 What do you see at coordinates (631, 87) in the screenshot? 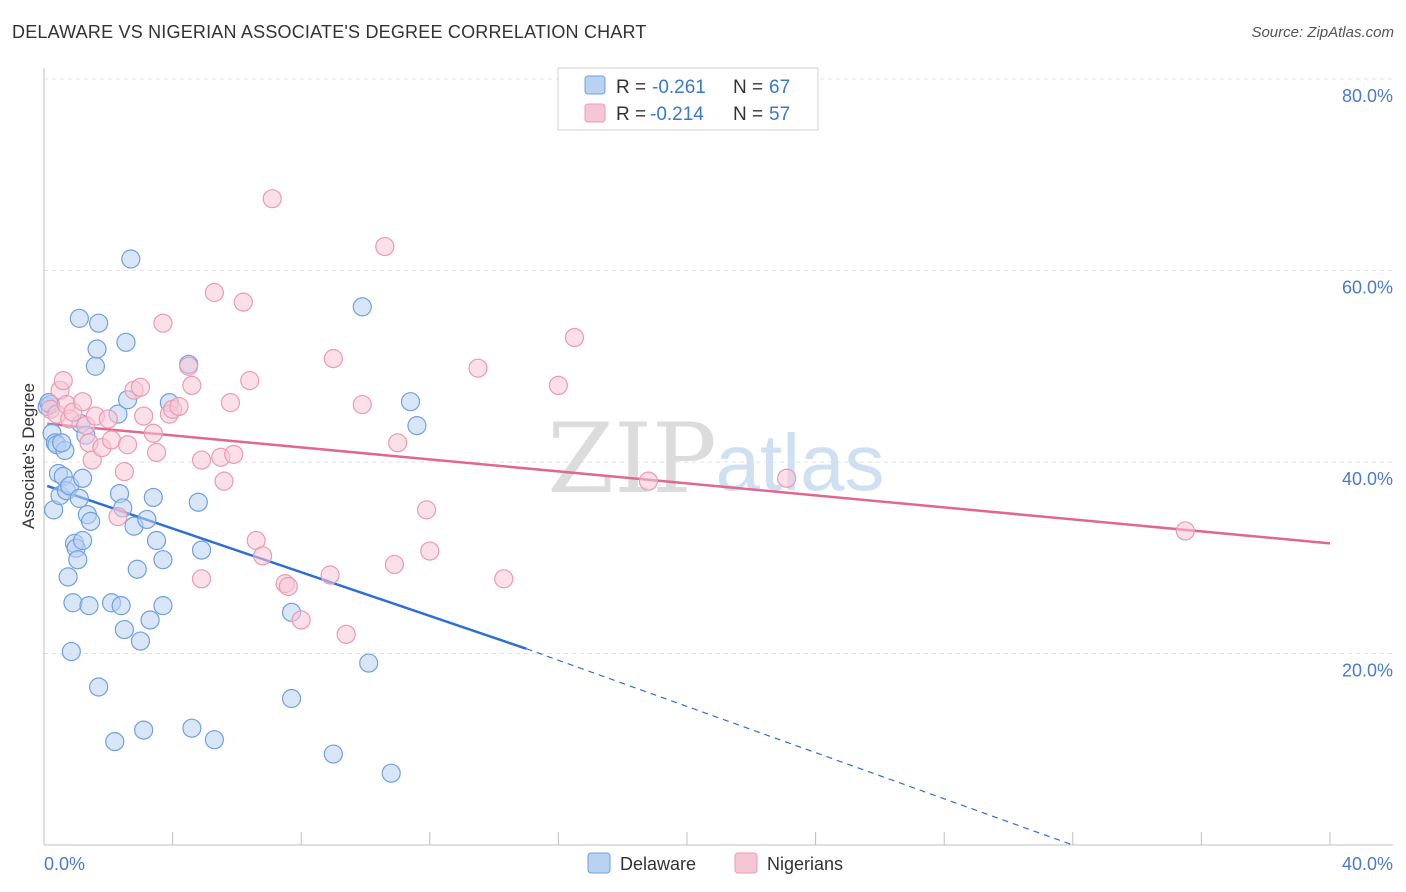
I see `stats-r-label-1: R =` at bounding box center [631, 87].